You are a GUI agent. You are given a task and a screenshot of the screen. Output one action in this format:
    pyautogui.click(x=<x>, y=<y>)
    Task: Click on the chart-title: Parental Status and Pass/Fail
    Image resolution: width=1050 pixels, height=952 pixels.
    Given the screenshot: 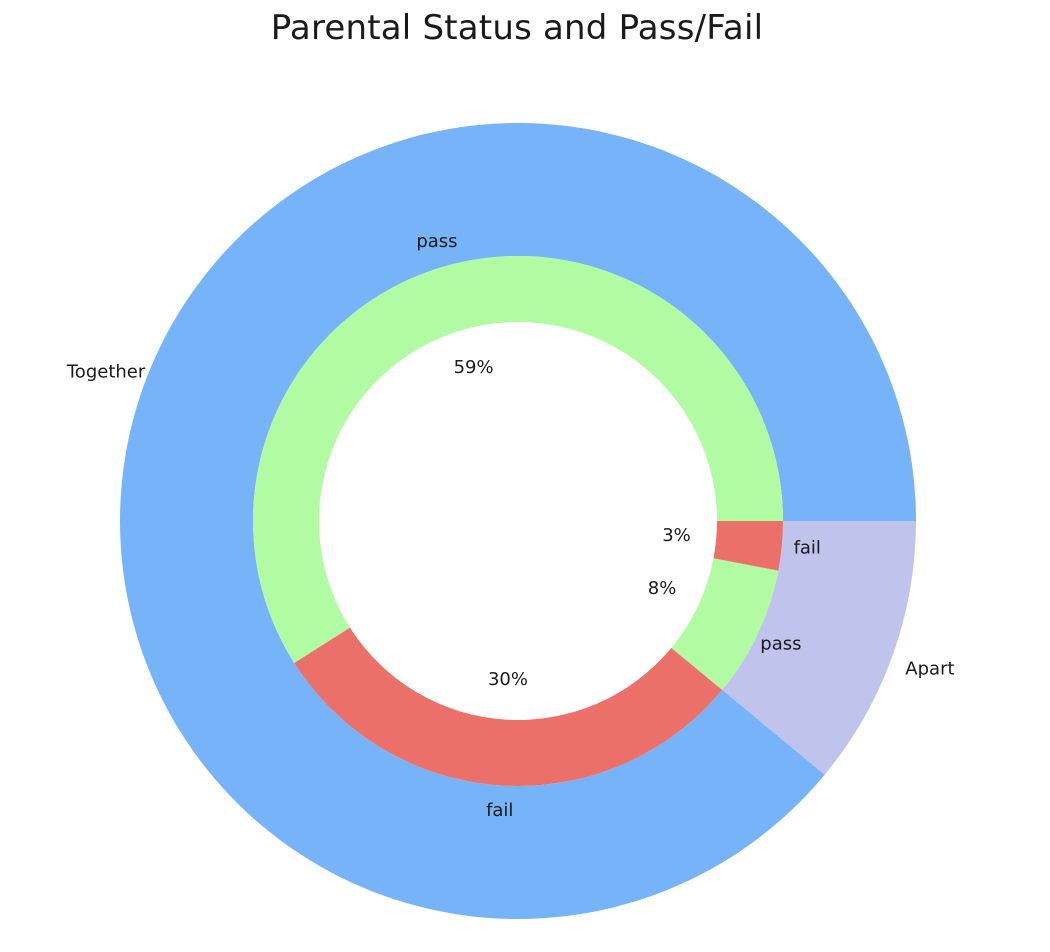 What is the action you would take?
    pyautogui.click(x=517, y=28)
    